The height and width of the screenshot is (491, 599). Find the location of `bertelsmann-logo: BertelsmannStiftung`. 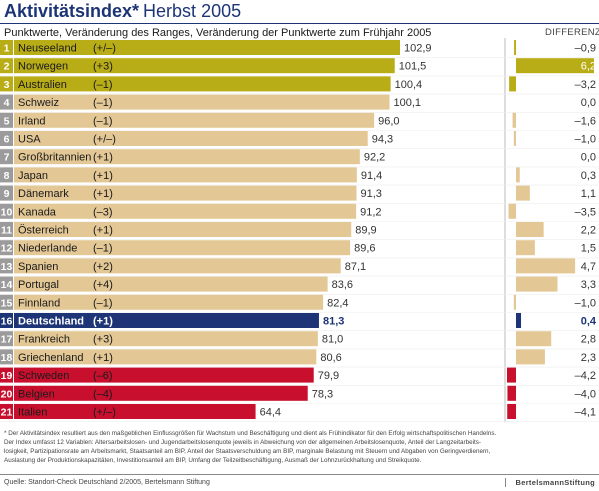

bertelsmann-logo: BertelsmannStiftung is located at coordinates (555, 482).